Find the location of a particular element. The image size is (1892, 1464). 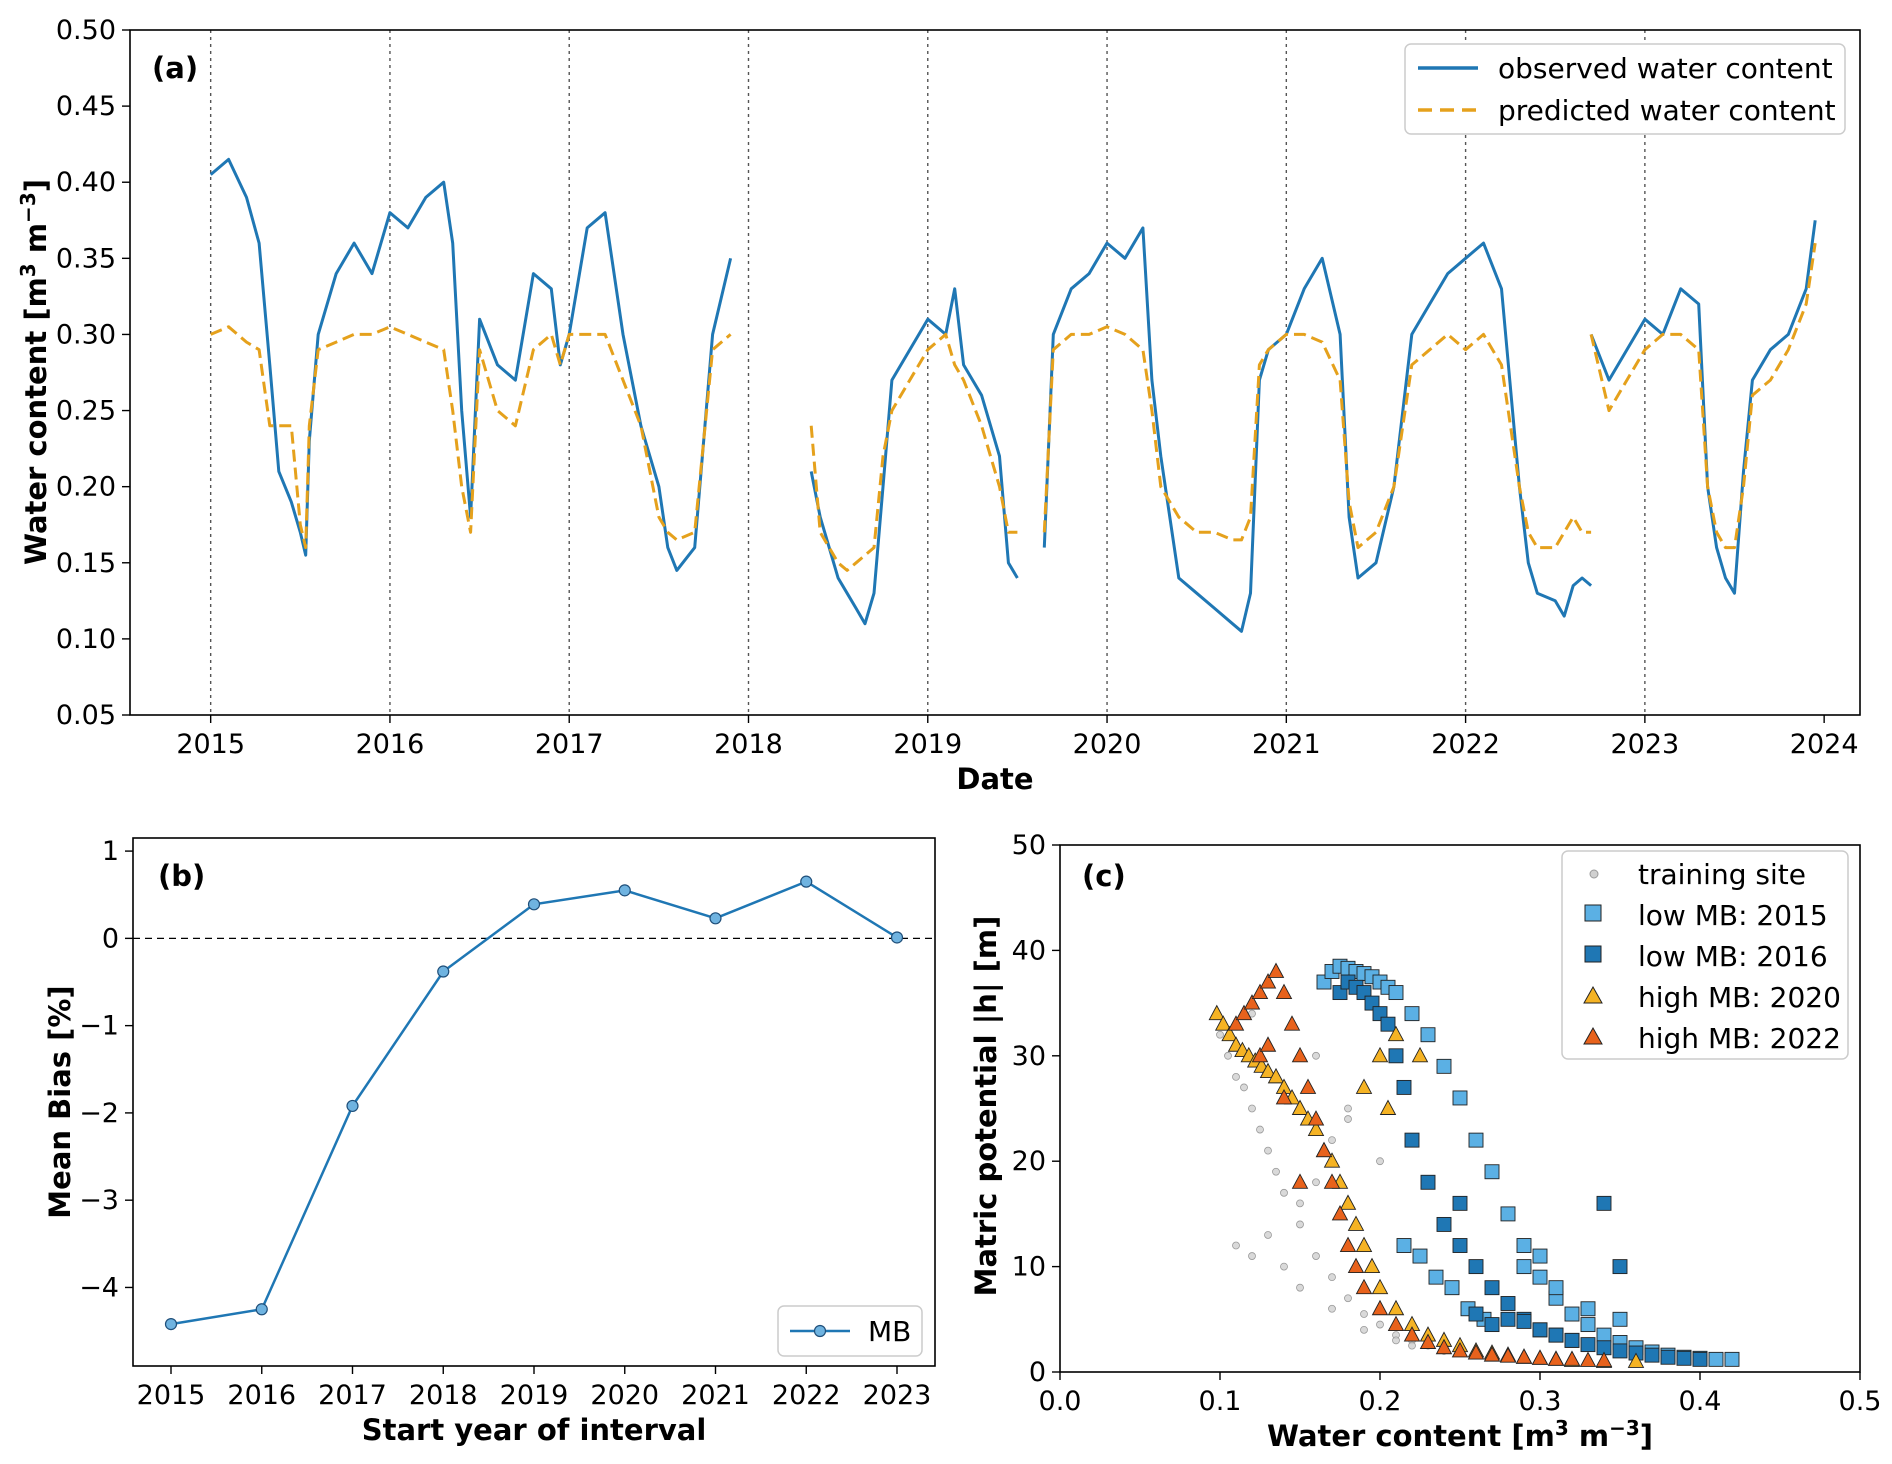

x-tick-label: 2020 is located at coordinates (624, 1395).